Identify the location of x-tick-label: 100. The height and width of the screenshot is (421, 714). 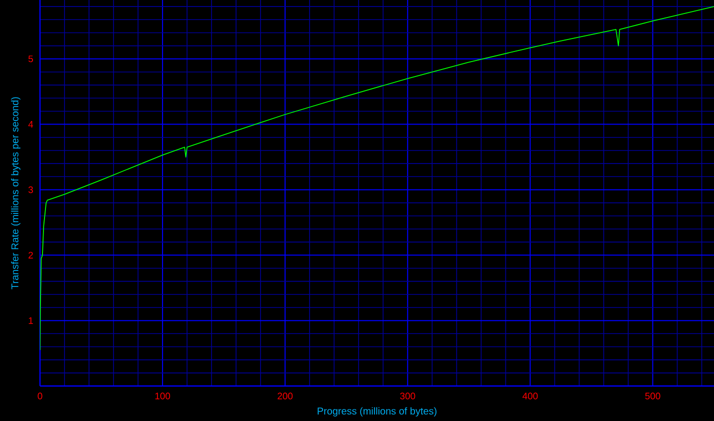
(162, 396).